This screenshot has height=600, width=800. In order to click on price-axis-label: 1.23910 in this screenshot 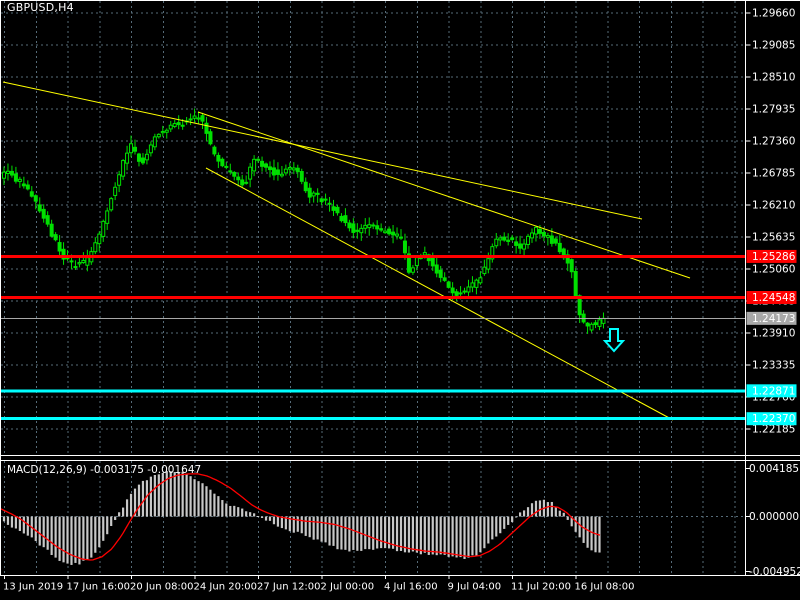, I will do `click(773, 334)`.